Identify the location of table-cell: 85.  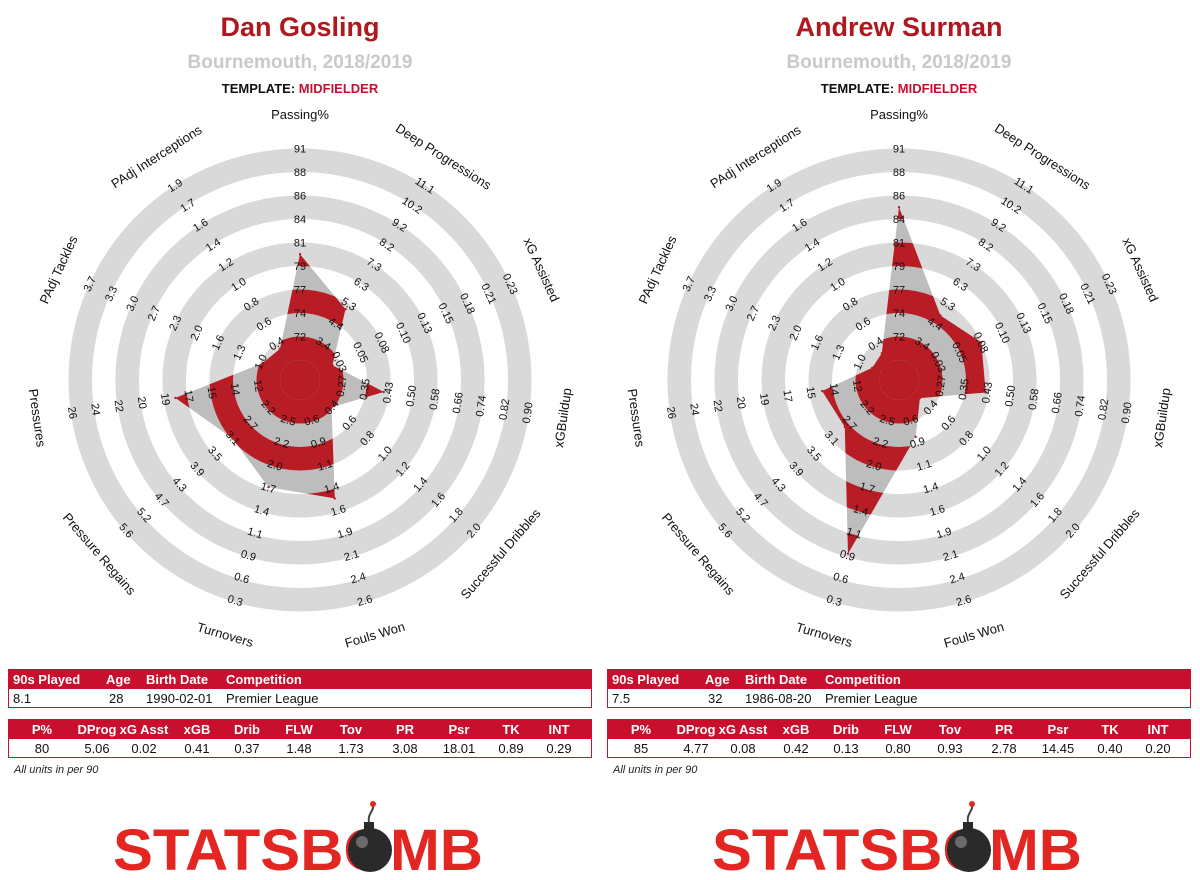
(641, 748).